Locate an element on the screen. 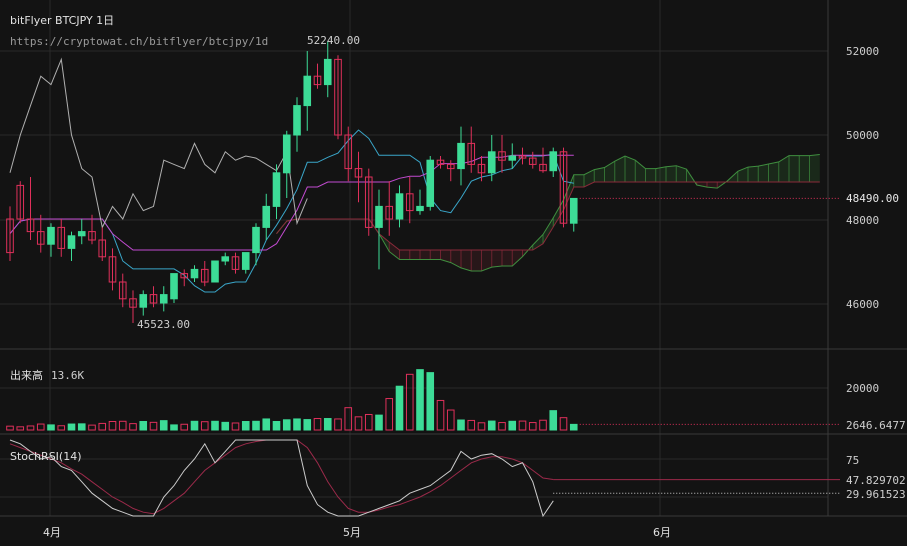 The image size is (907, 546). kijun-line is located at coordinates (291, 202).